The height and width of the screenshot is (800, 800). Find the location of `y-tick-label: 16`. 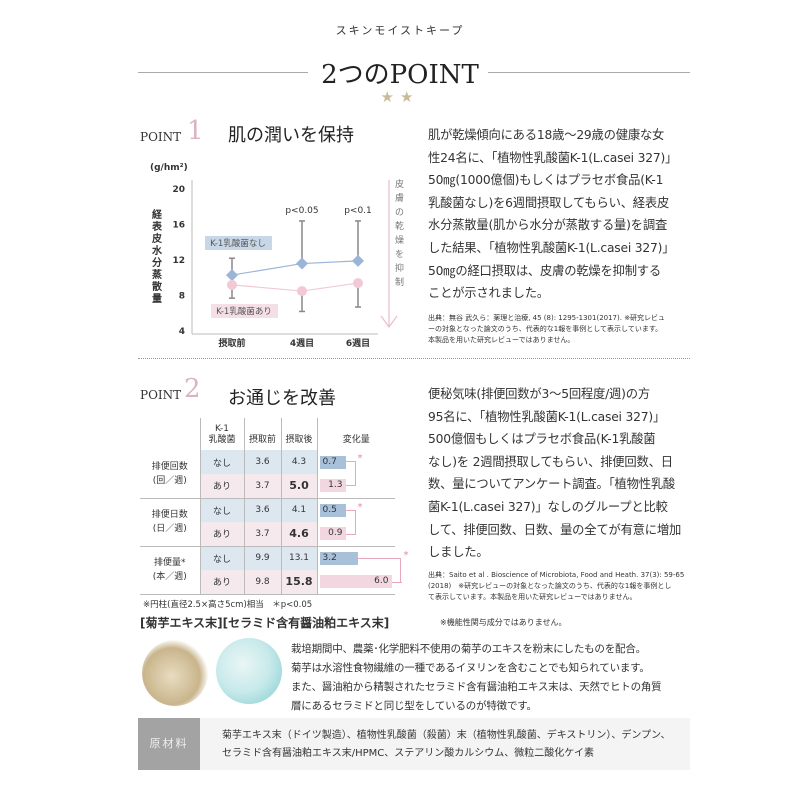

y-tick-label: 16 is located at coordinates (178, 226).